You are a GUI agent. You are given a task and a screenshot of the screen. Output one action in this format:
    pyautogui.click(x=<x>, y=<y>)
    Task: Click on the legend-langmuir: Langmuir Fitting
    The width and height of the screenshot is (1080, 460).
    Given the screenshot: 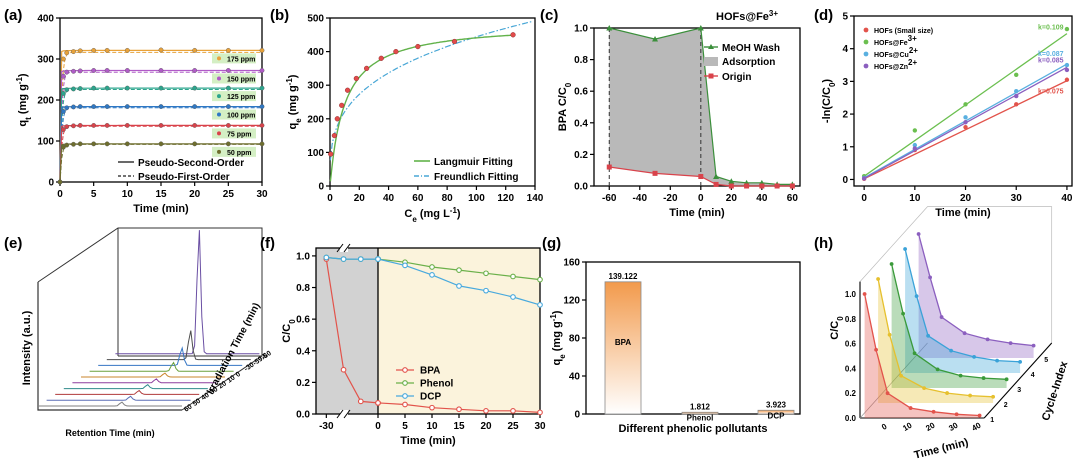 What is the action you would take?
    pyautogui.click(x=473, y=162)
    